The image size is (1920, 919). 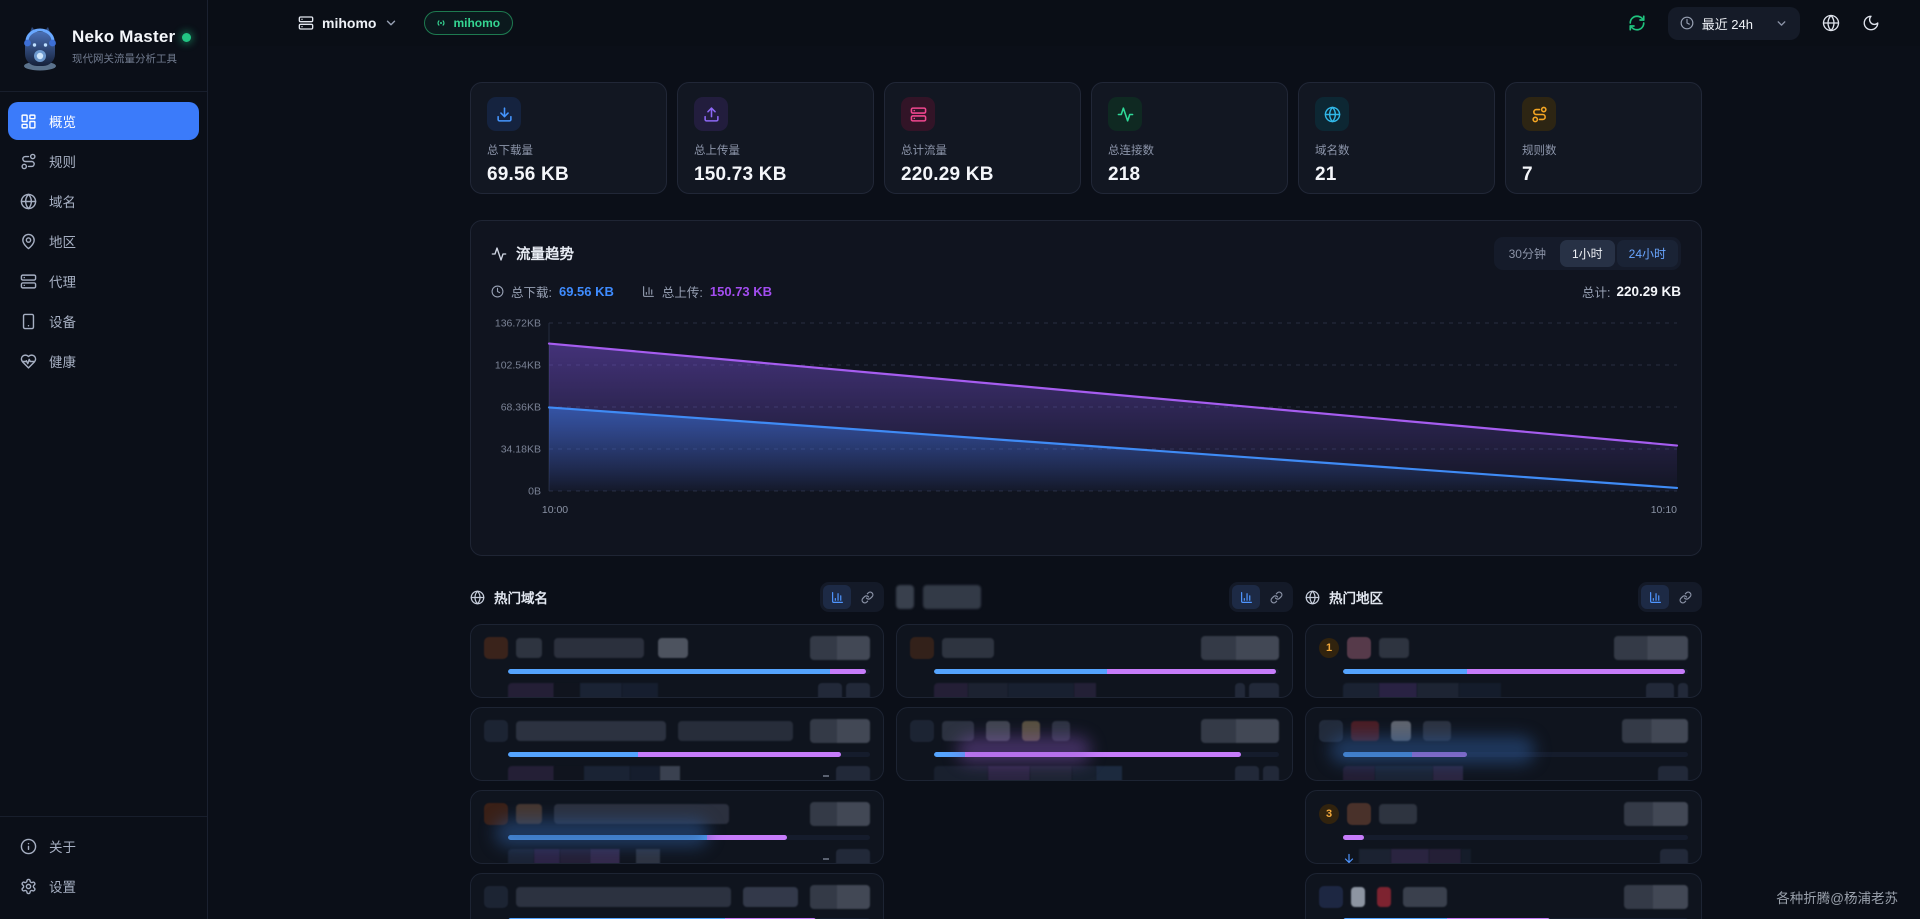 What do you see at coordinates (1329, 814) in the screenshot?
I see `rank-badge: 3` at bounding box center [1329, 814].